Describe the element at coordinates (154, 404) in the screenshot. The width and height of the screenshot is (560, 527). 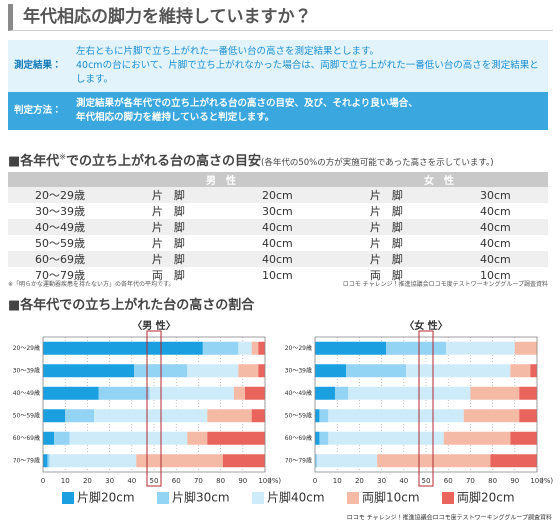
I see `plot-frame` at that location.